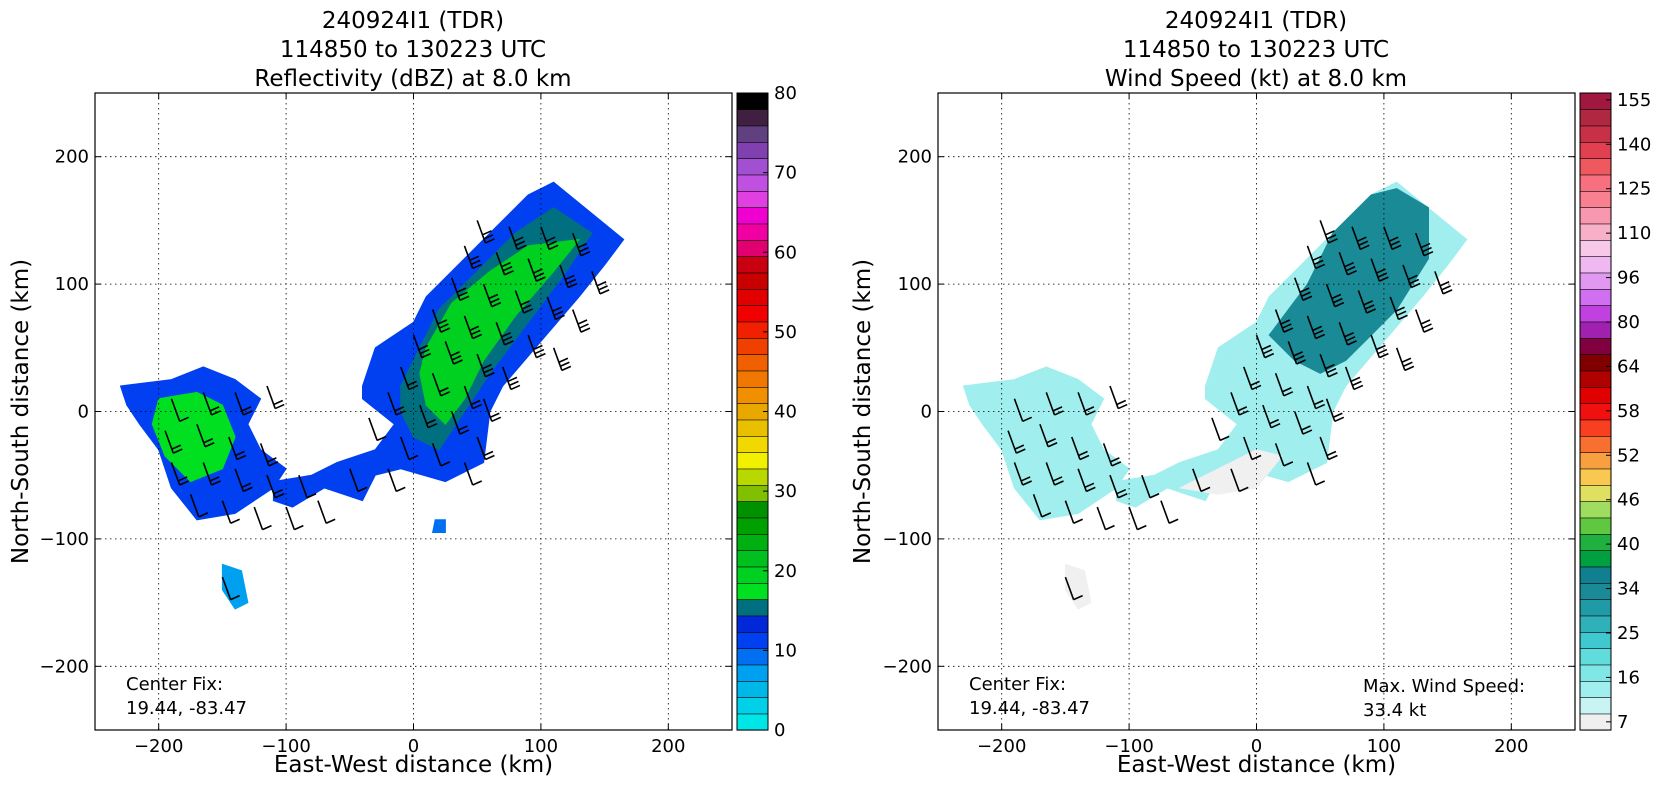 The image size is (1655, 791). What do you see at coordinates (413, 765) in the screenshot?
I see `x-axis-label: East-West distance (km)` at bounding box center [413, 765].